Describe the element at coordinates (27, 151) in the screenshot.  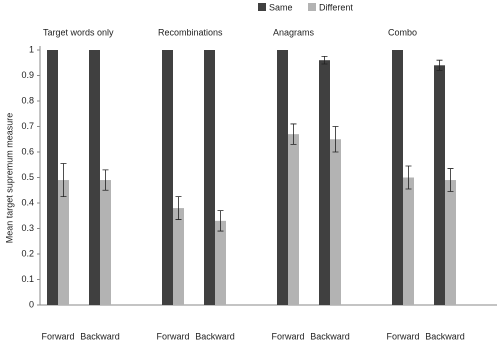
I see `y-tick-label: 0.6` at that location.